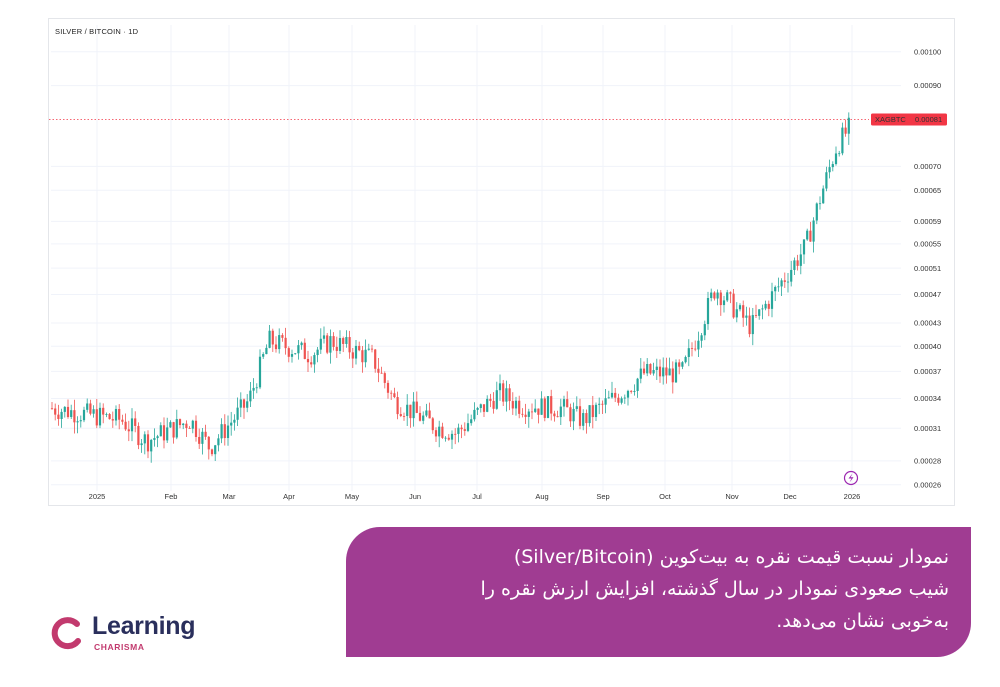  Describe the element at coordinates (927, 428) in the screenshot. I see `y-tick-label: 0.00031` at that location.